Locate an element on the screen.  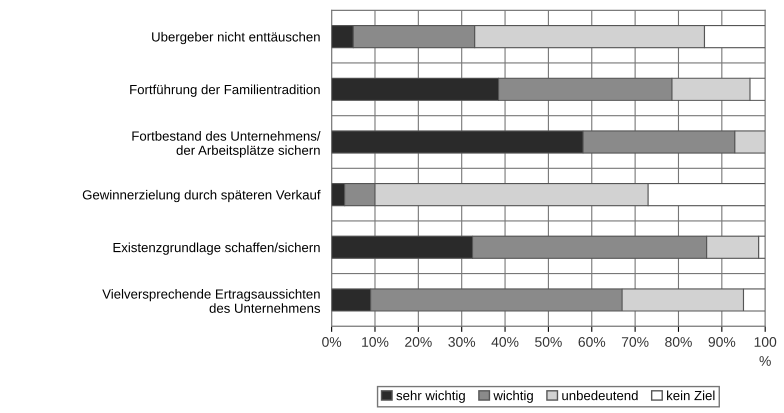
x-tick-label: 90% is located at coordinates (722, 342).